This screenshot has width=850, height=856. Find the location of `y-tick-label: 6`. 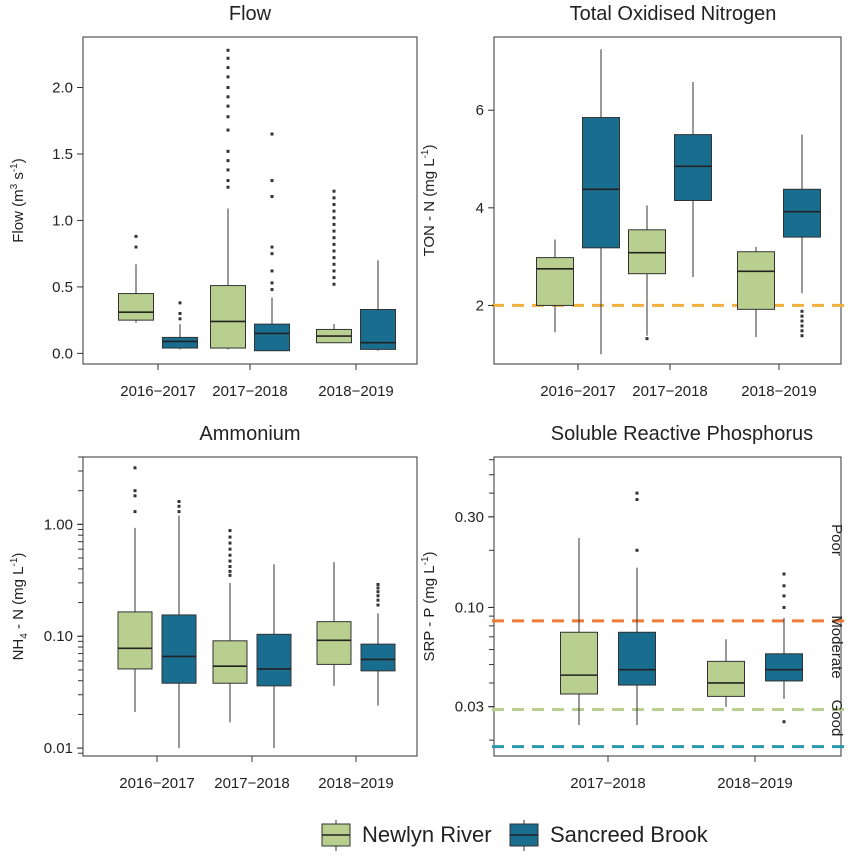

y-tick-label: 6 is located at coordinates (480, 110).